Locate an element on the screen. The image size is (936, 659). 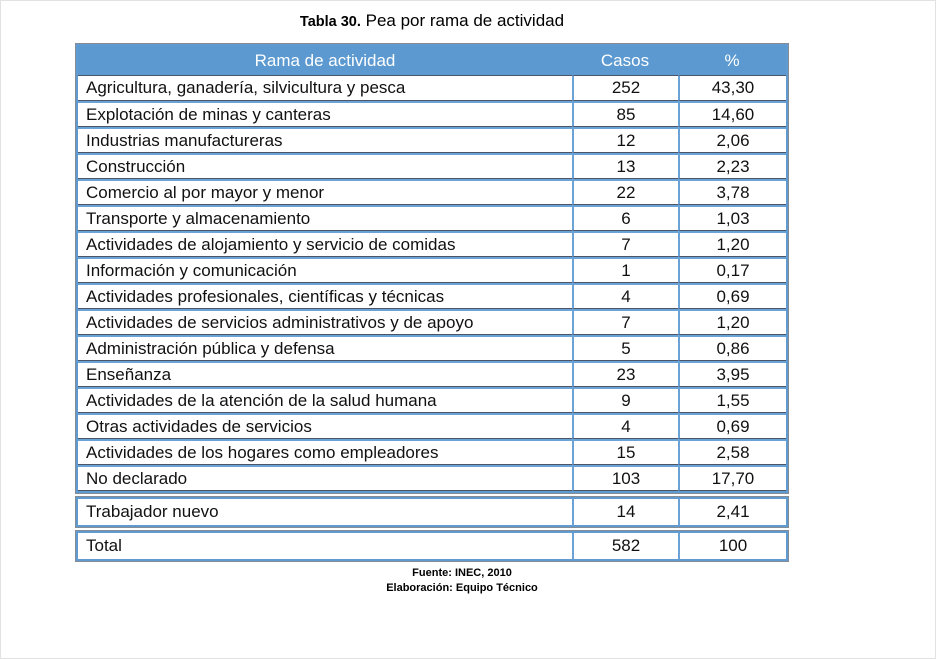
cell-pct: 3,95 is located at coordinates (732, 374).